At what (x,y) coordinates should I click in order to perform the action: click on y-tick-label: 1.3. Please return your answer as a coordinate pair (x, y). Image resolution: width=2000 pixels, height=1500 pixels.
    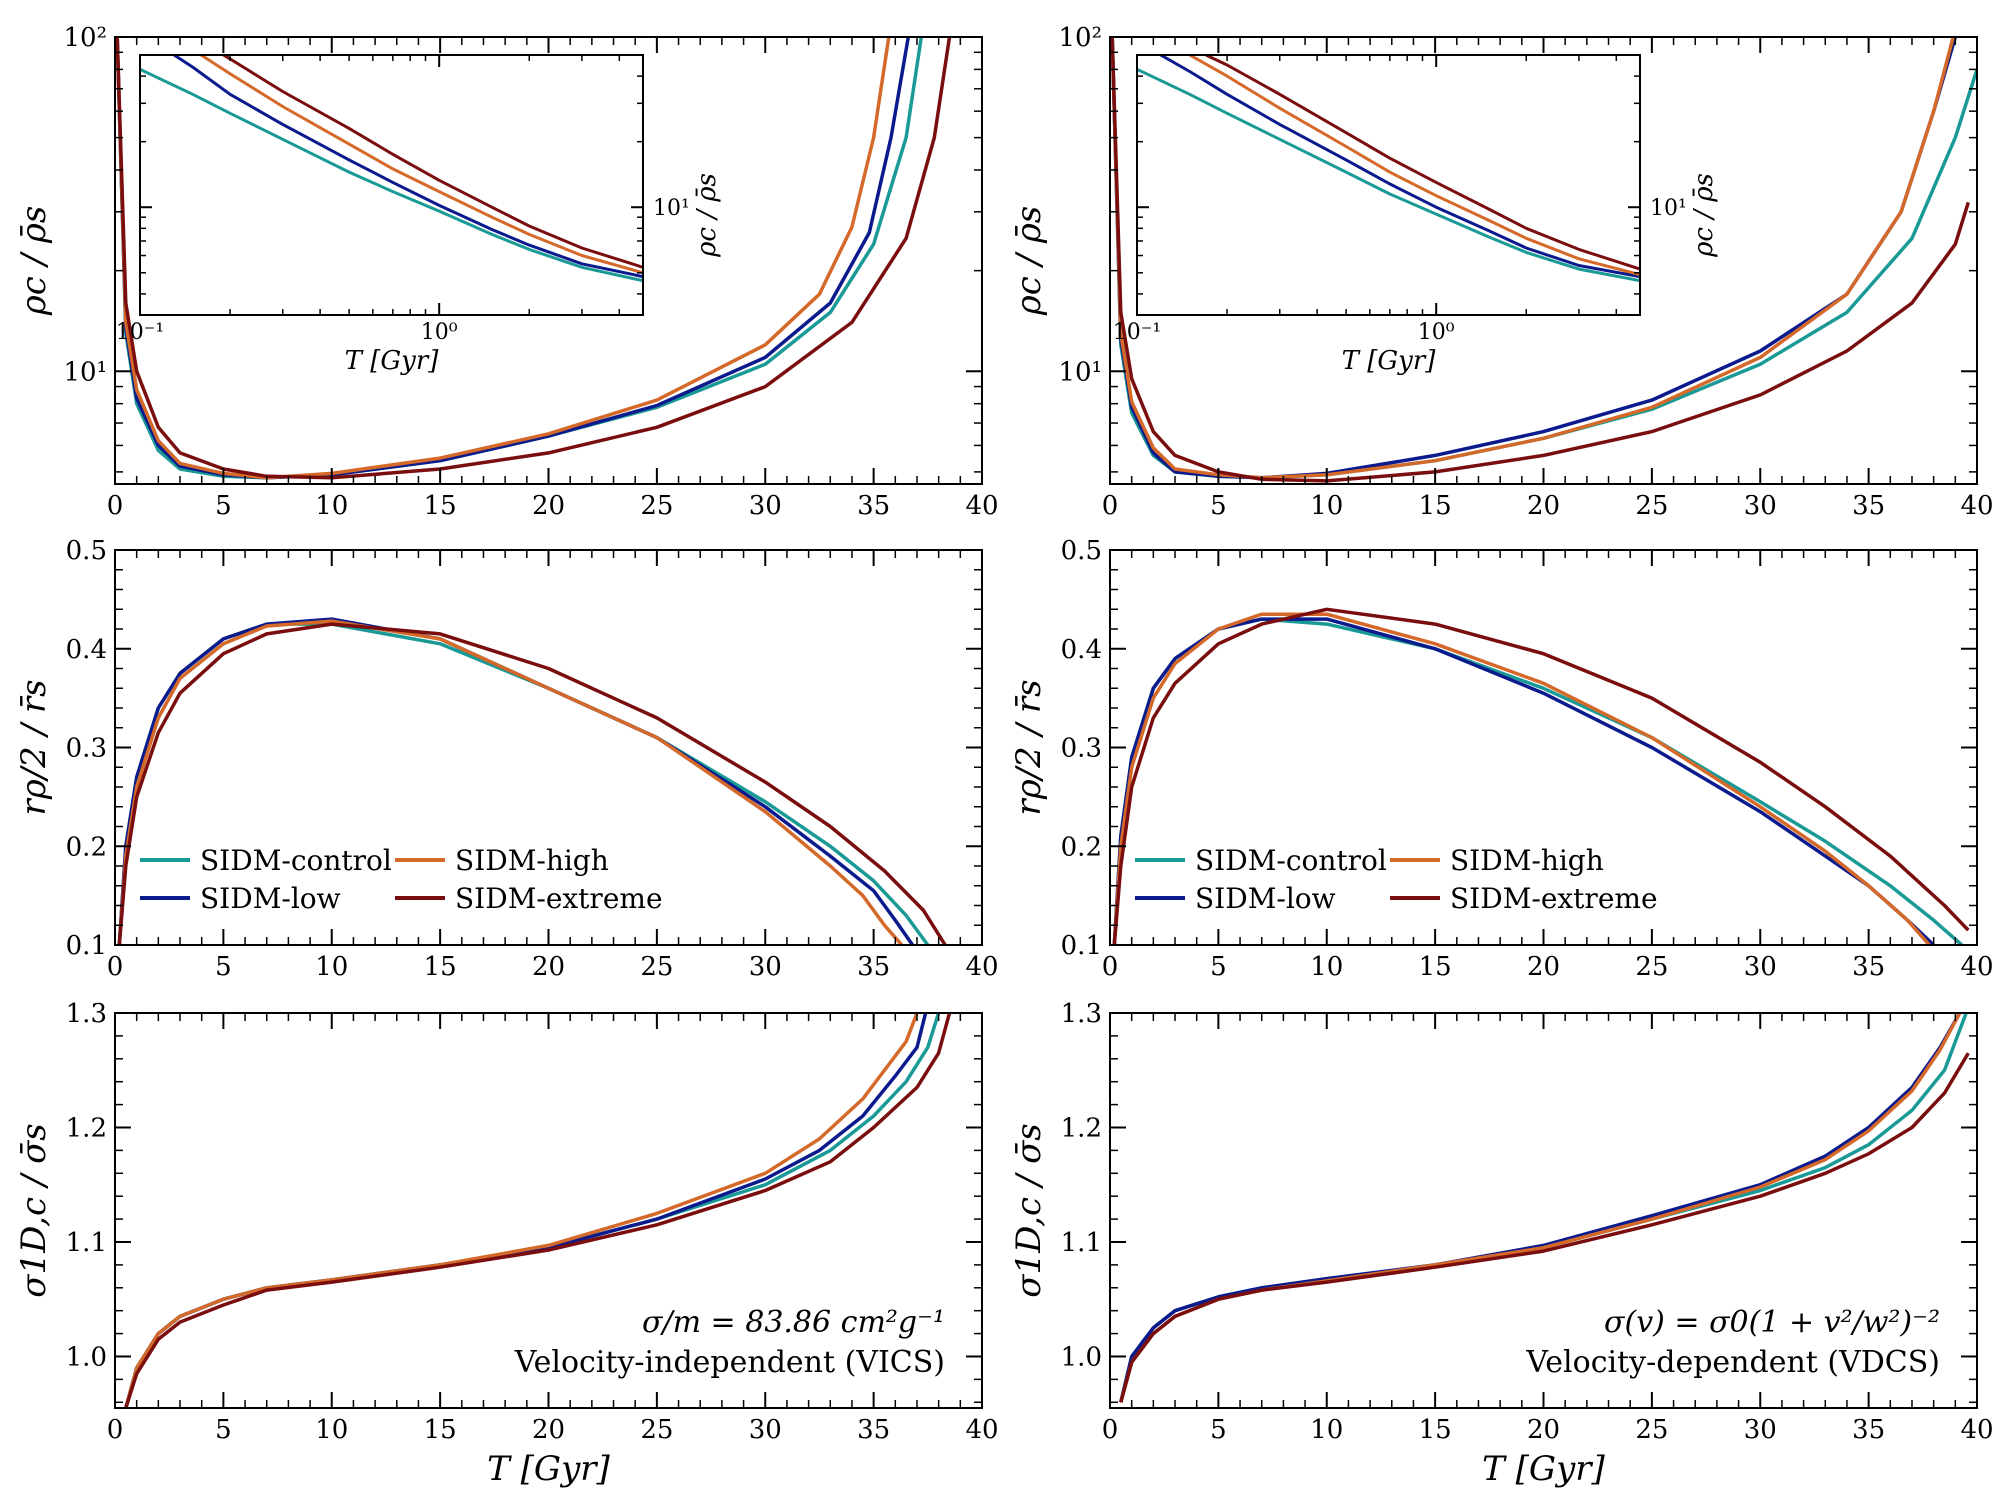
    Looking at the image, I should click on (1081, 1014).